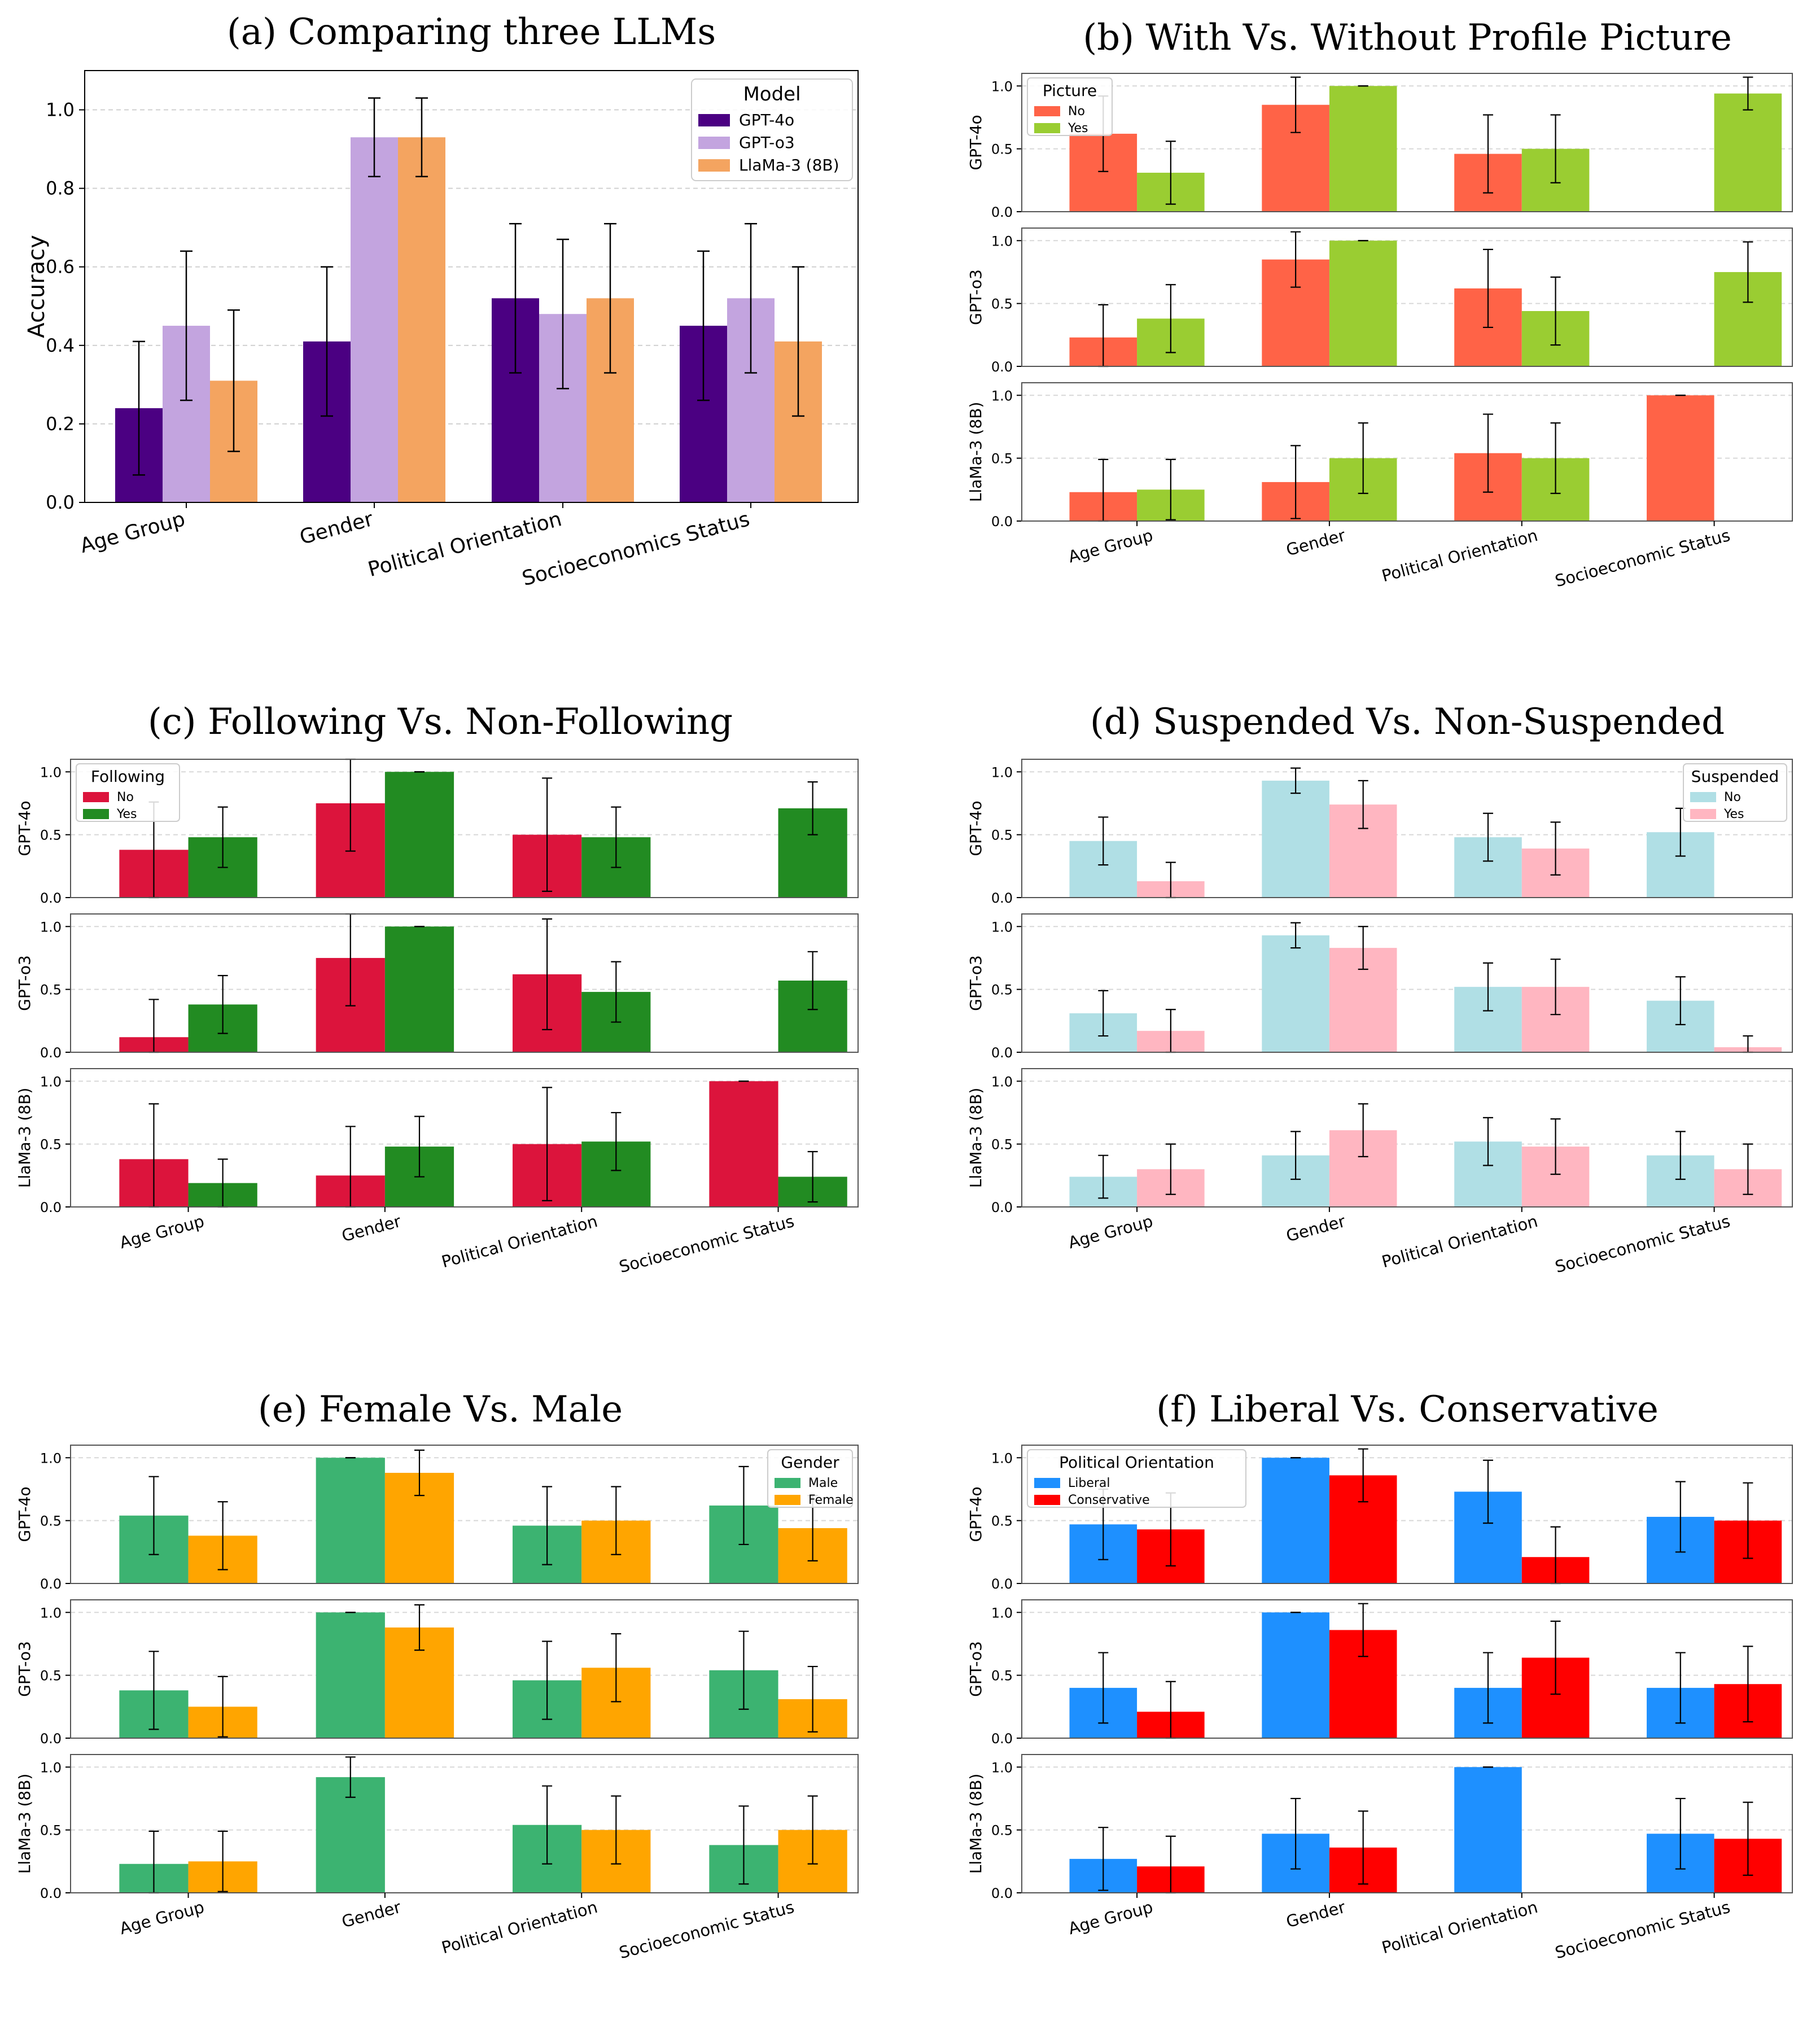 The image size is (1820, 2030). Describe the element at coordinates (772, 95) in the screenshot. I see `legend-title: Model` at that location.